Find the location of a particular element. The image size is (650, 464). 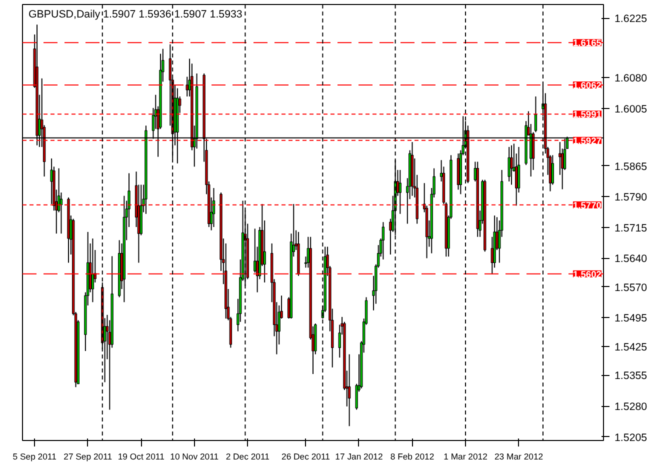

ref-line-label: 1.5991 is located at coordinates (587, 115).